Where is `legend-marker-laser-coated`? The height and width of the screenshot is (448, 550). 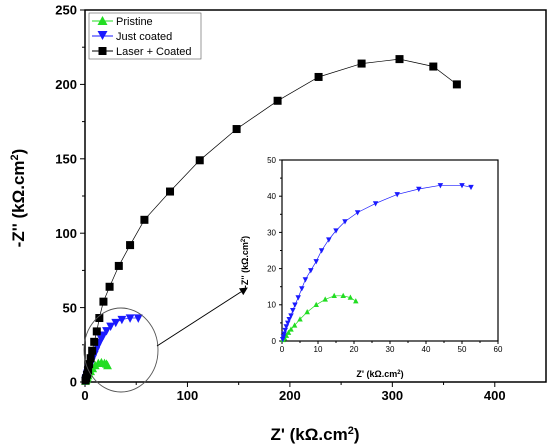
legend-marker-laser-coated is located at coordinates (102, 51).